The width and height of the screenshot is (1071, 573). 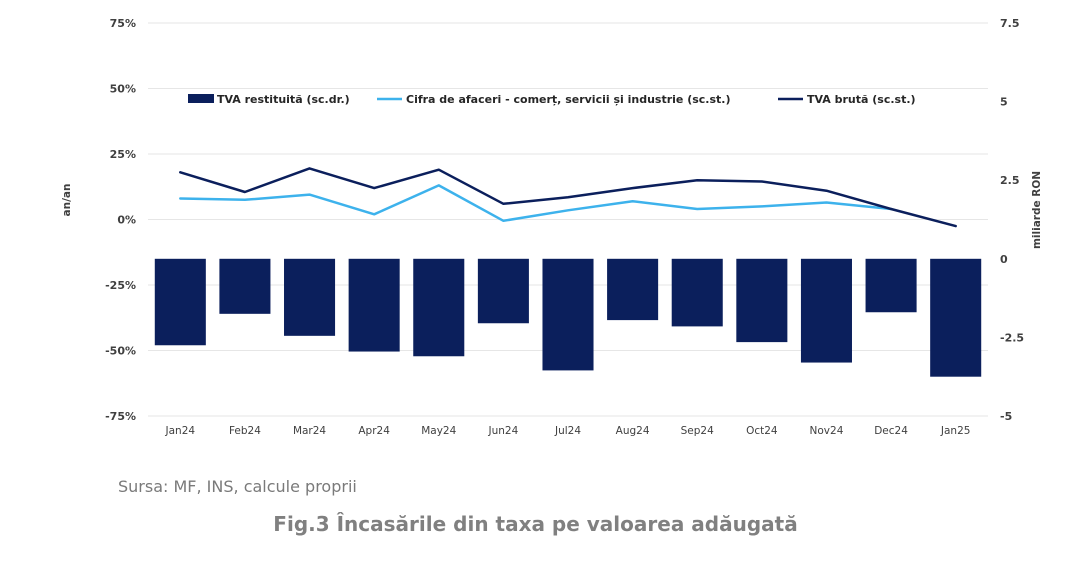 I want to click on right-tick-label: -2.5, so click(x=1012, y=337).